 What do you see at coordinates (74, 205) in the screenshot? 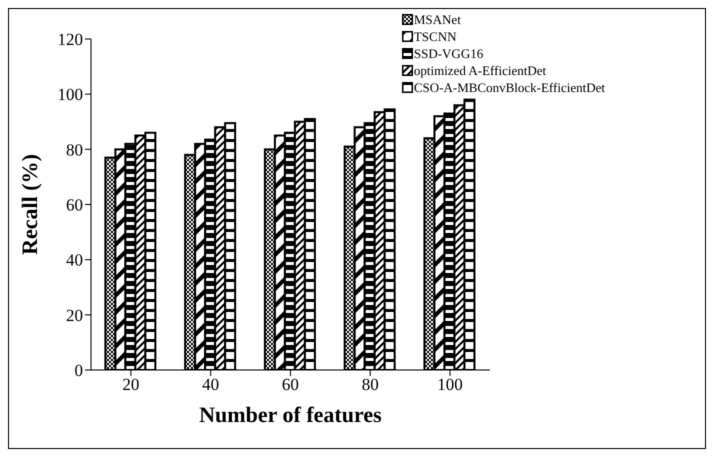
I see `y-tick-label: 60` at bounding box center [74, 205].